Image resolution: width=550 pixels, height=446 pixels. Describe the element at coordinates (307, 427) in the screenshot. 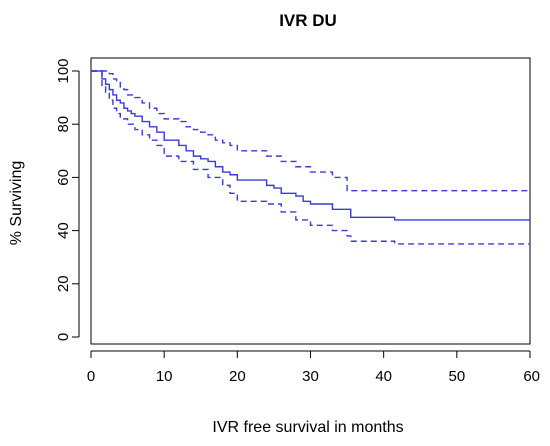

I see `x-axis-label: IVR free survival in months` at that location.